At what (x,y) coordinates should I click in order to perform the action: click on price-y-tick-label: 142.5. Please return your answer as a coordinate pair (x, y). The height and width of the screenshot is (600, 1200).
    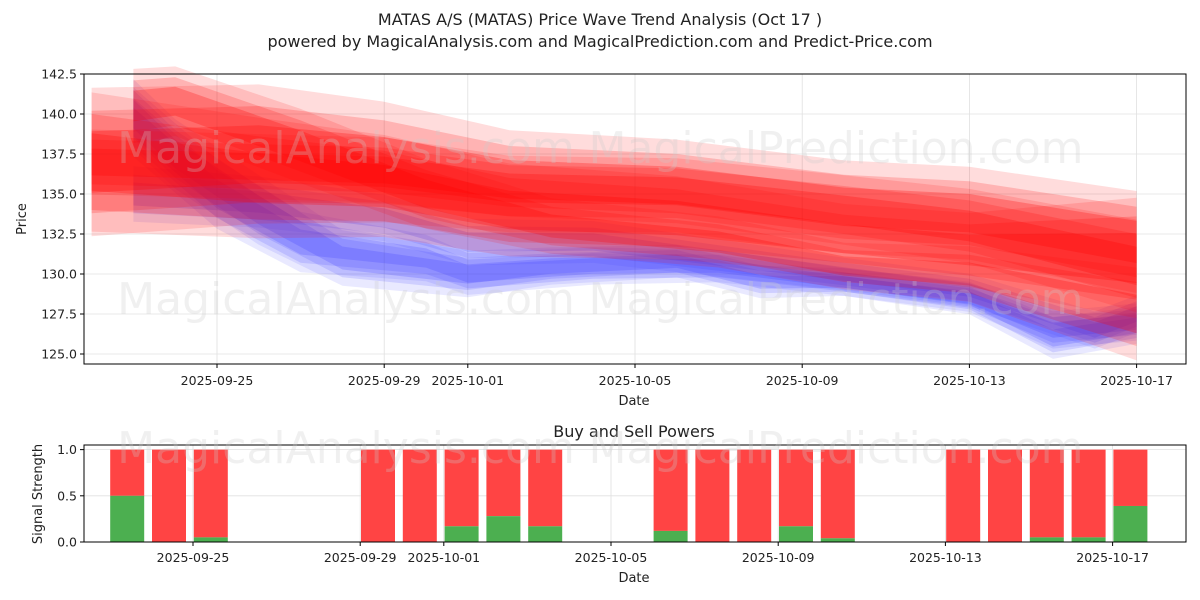
    Looking at the image, I should click on (59, 74).